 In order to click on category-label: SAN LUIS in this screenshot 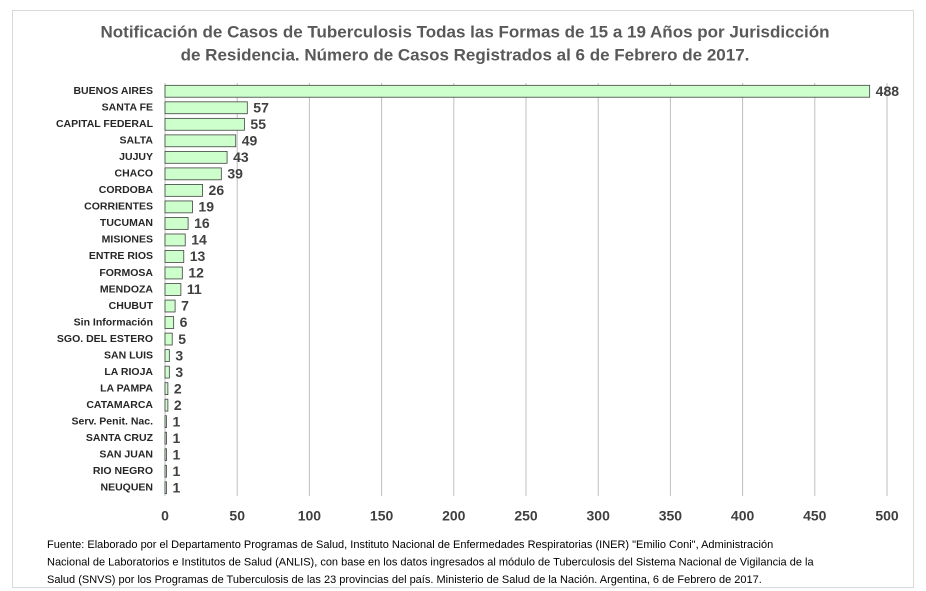, I will do `click(128, 355)`.